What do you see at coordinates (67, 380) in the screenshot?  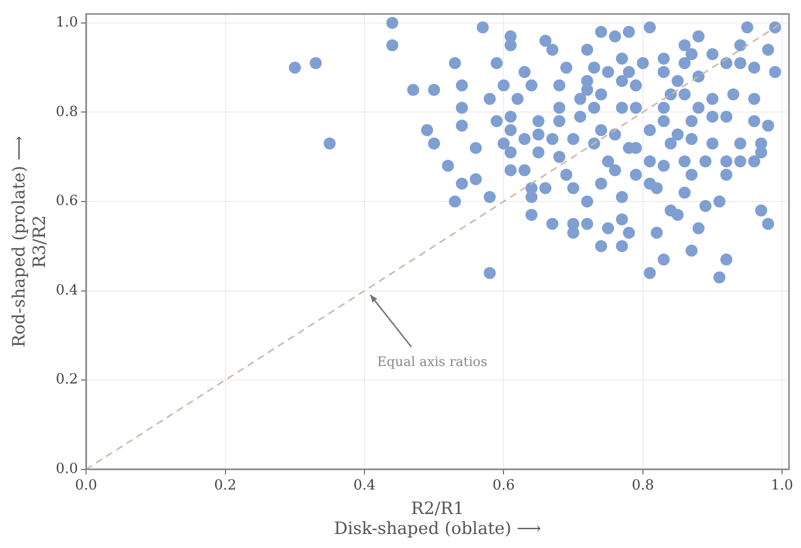 I see `y-tick-label: 0.2` at bounding box center [67, 380].